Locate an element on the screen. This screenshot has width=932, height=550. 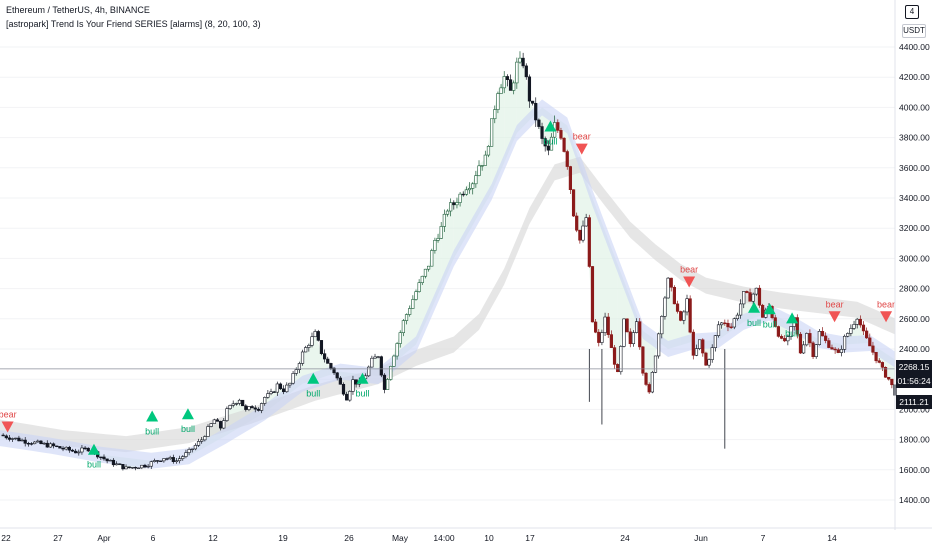
time-tick-label: 14:00 is located at coordinates (444, 538).